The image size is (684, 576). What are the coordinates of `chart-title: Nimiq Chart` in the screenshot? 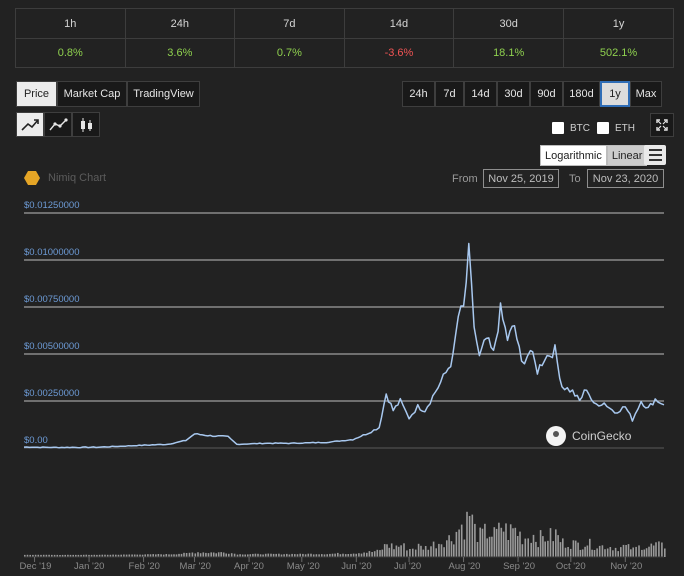 It's located at (77, 178).